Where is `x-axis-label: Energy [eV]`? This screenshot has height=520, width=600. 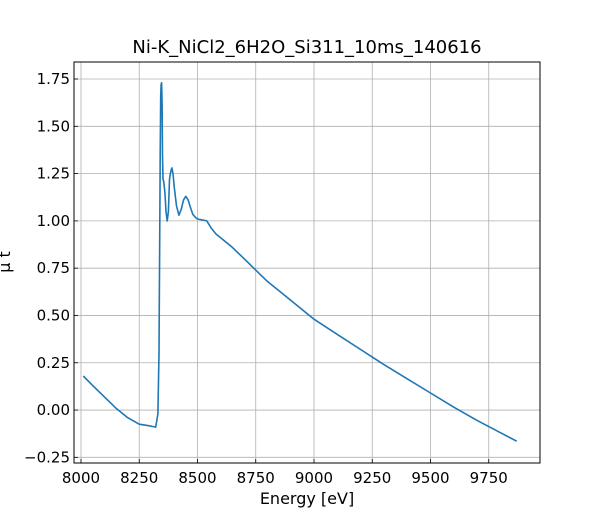
x-axis-label: Energy [eV] is located at coordinates (307, 498).